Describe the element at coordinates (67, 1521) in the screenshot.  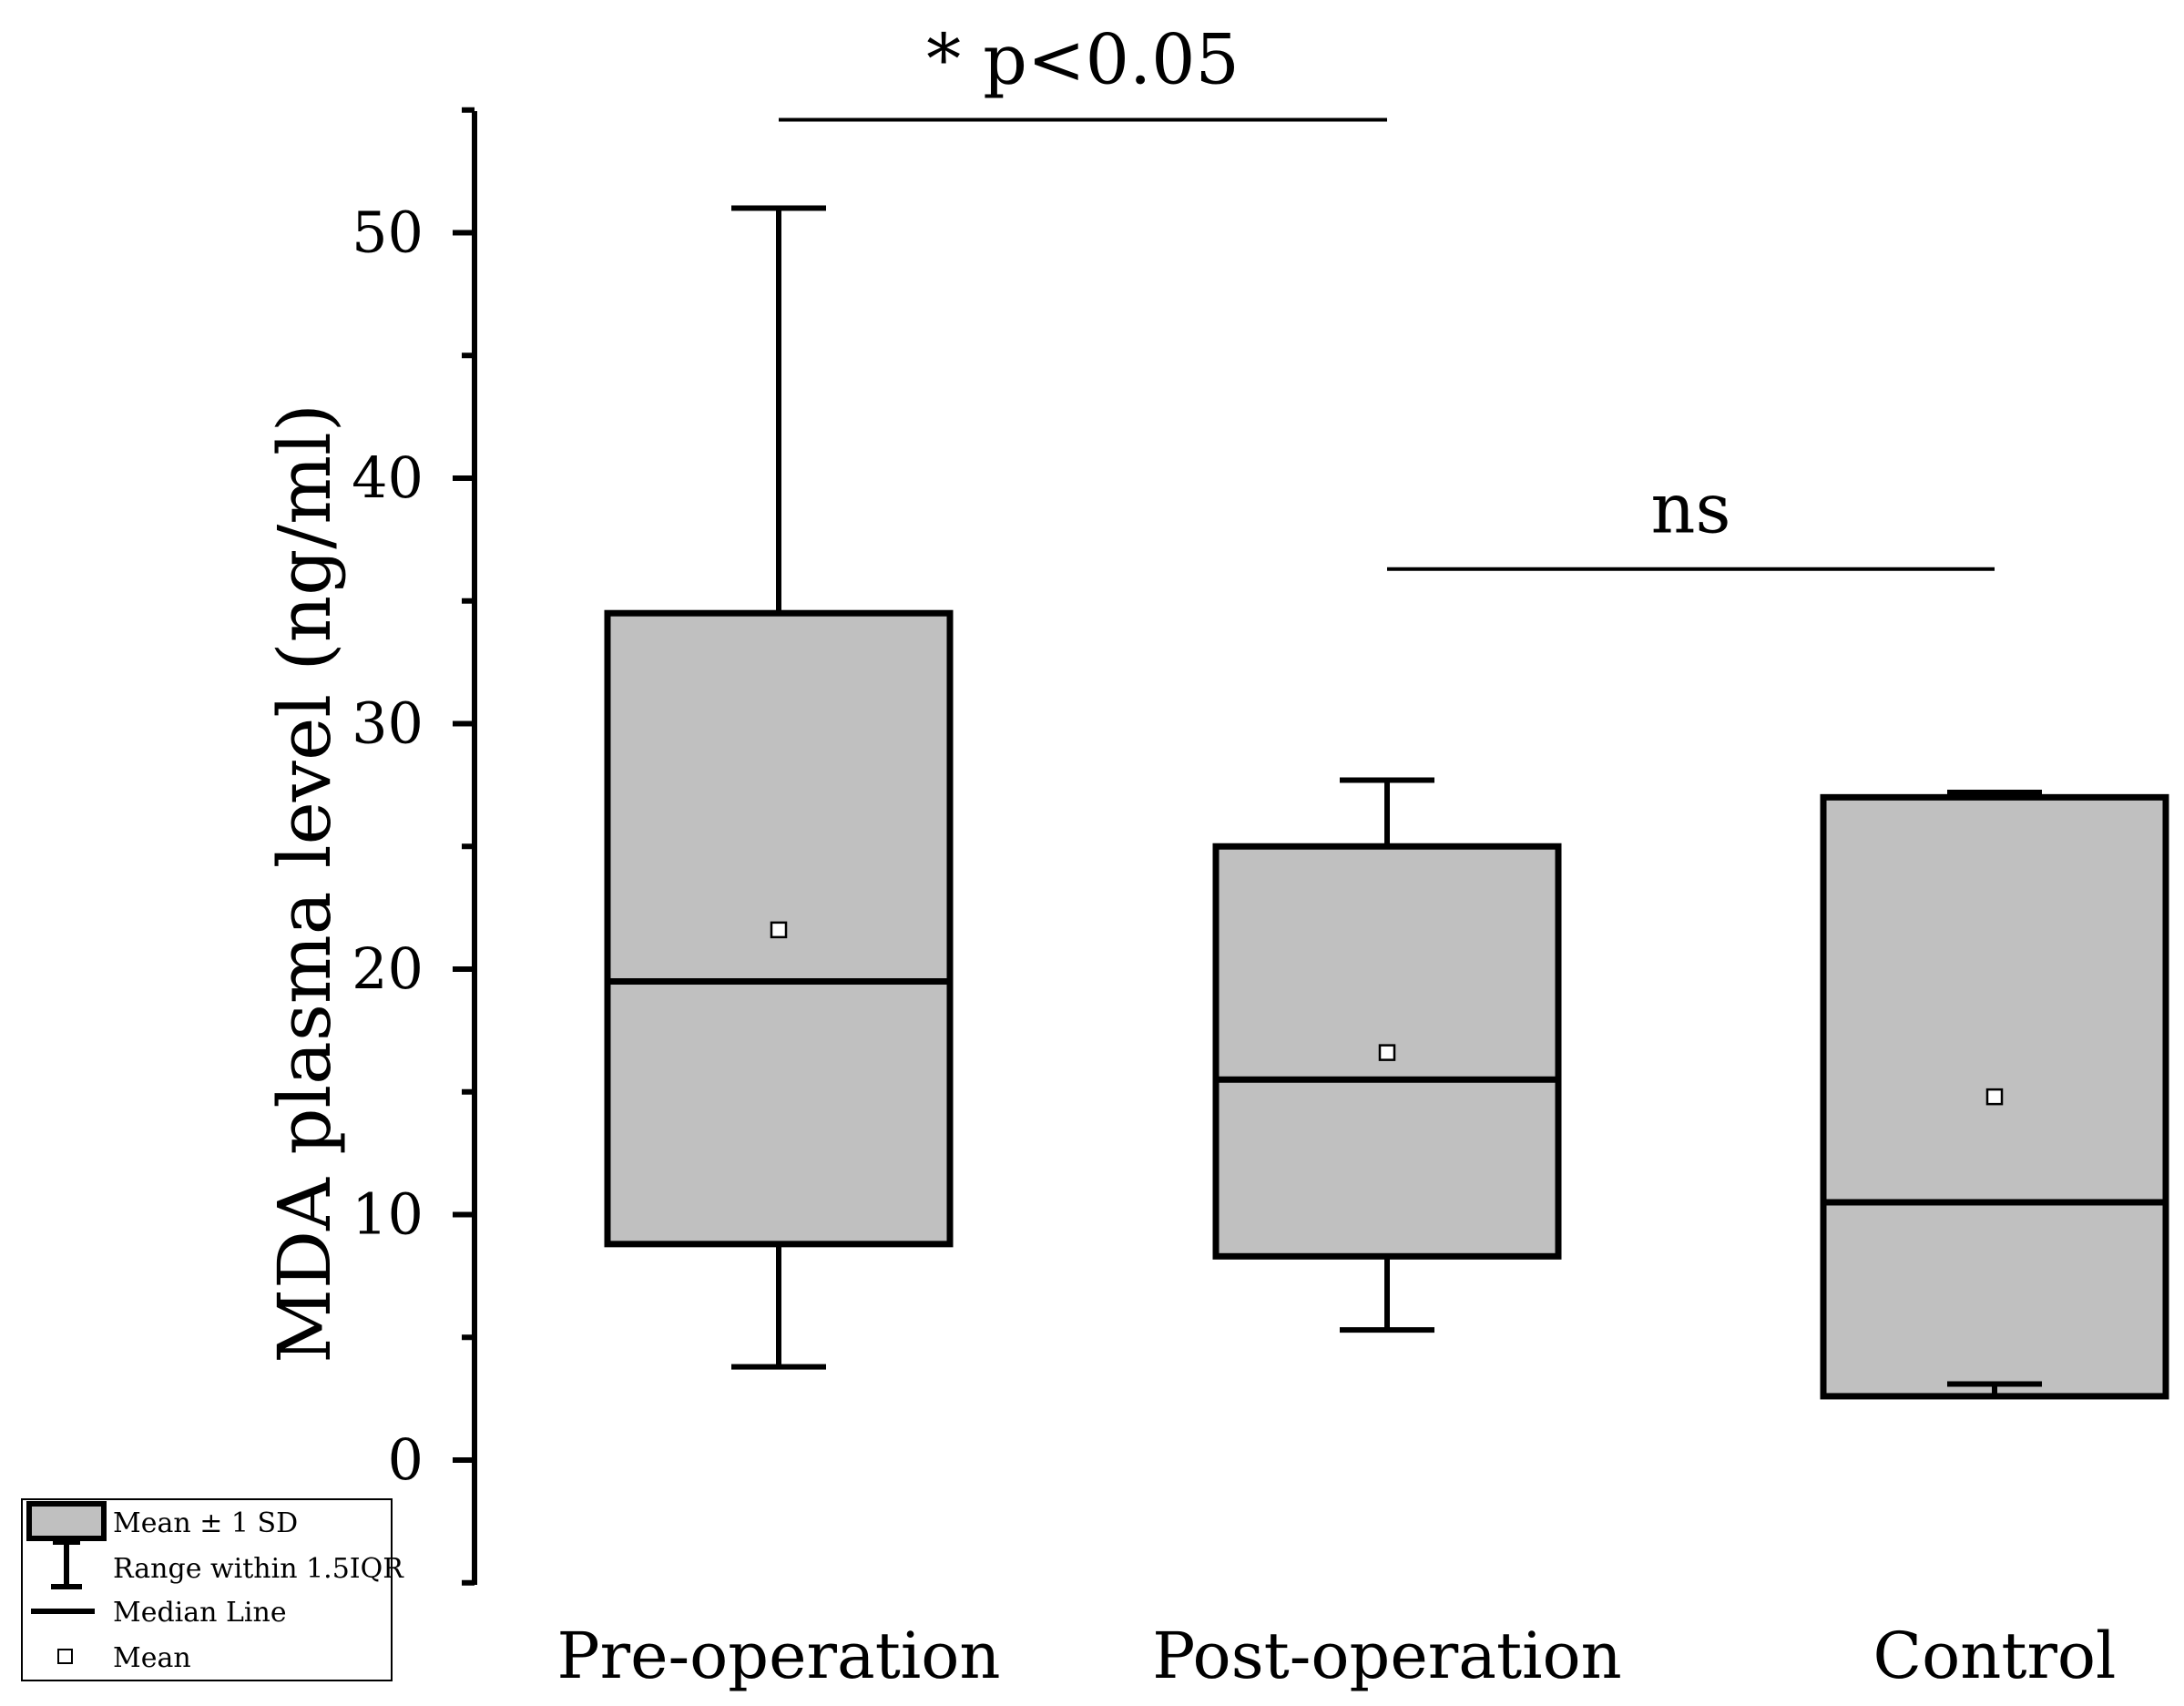
I see `legend-swatch-box` at that location.